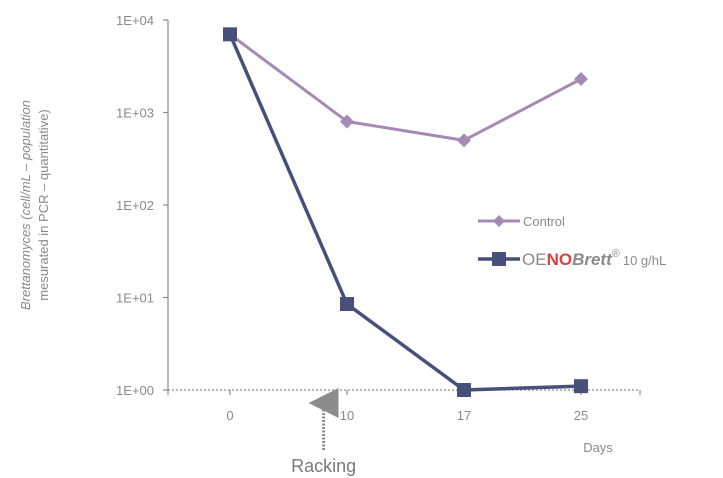 The image size is (723, 478). Describe the element at coordinates (135, 390) in the screenshot. I see `y-tick-label: 1E+00` at that location.